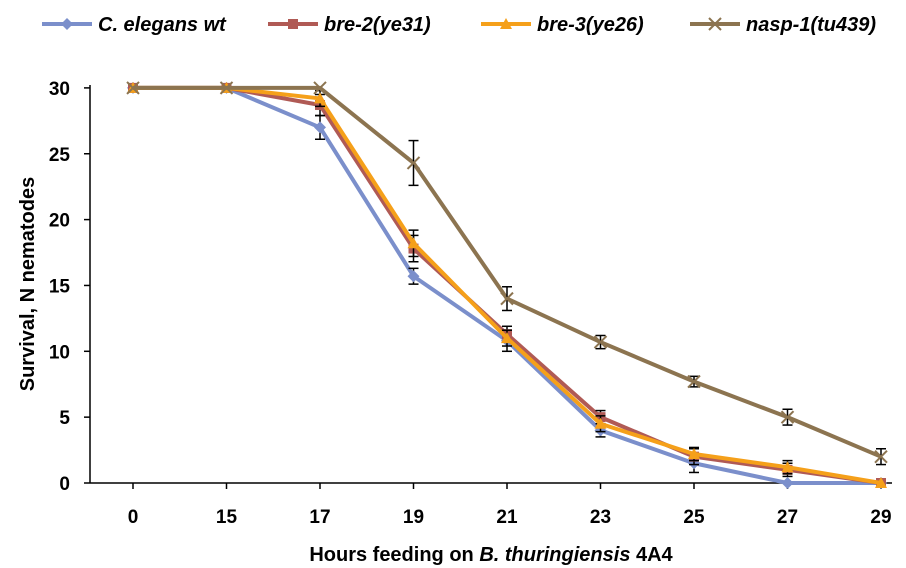 The image size is (906, 568). Describe the element at coordinates (394, 555) in the screenshot. I see `x-axis-title-part-1: Hours feeding on` at that location.